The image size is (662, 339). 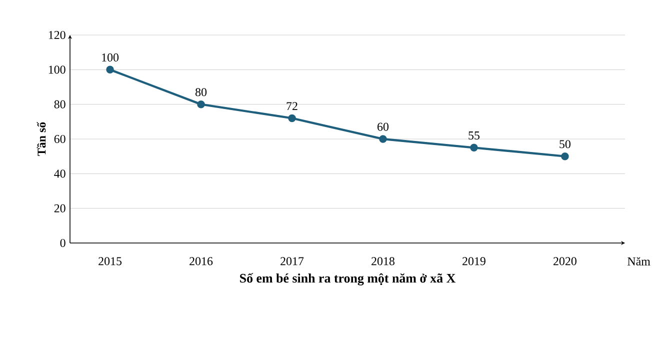 I want to click on x-tick-label: 2018, so click(x=383, y=261).